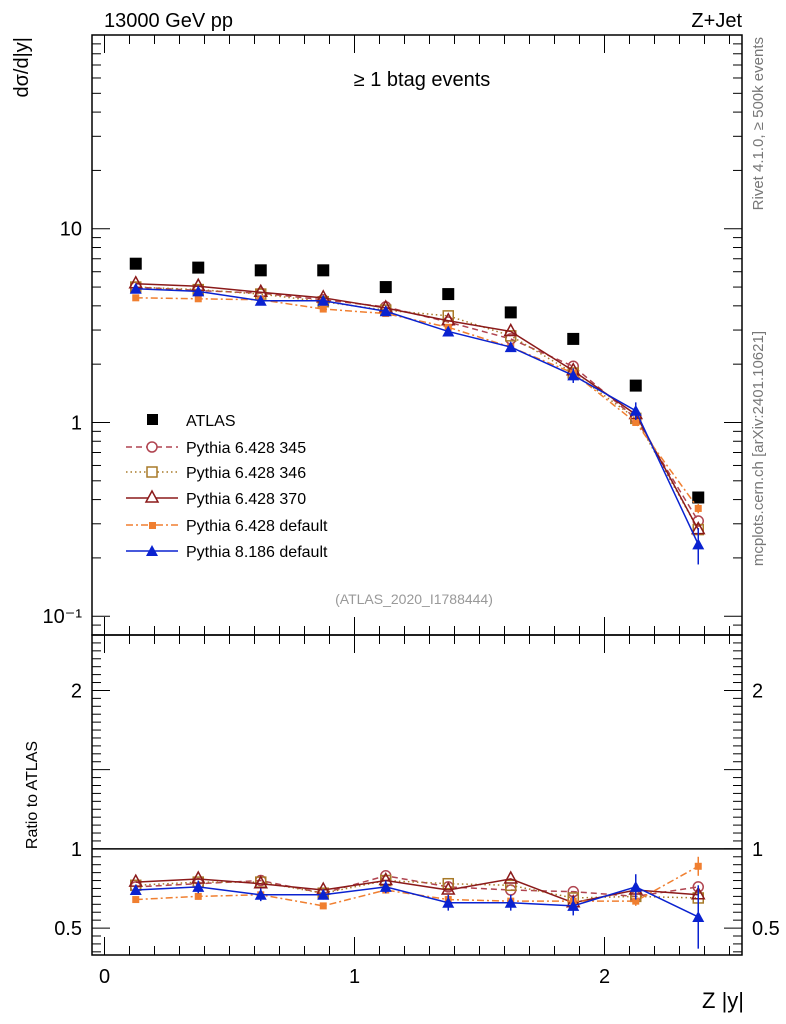 This screenshot has width=786, height=1024. What do you see at coordinates (716, 21) in the screenshot?
I see `header-right-title: Z+Jet` at bounding box center [716, 21].